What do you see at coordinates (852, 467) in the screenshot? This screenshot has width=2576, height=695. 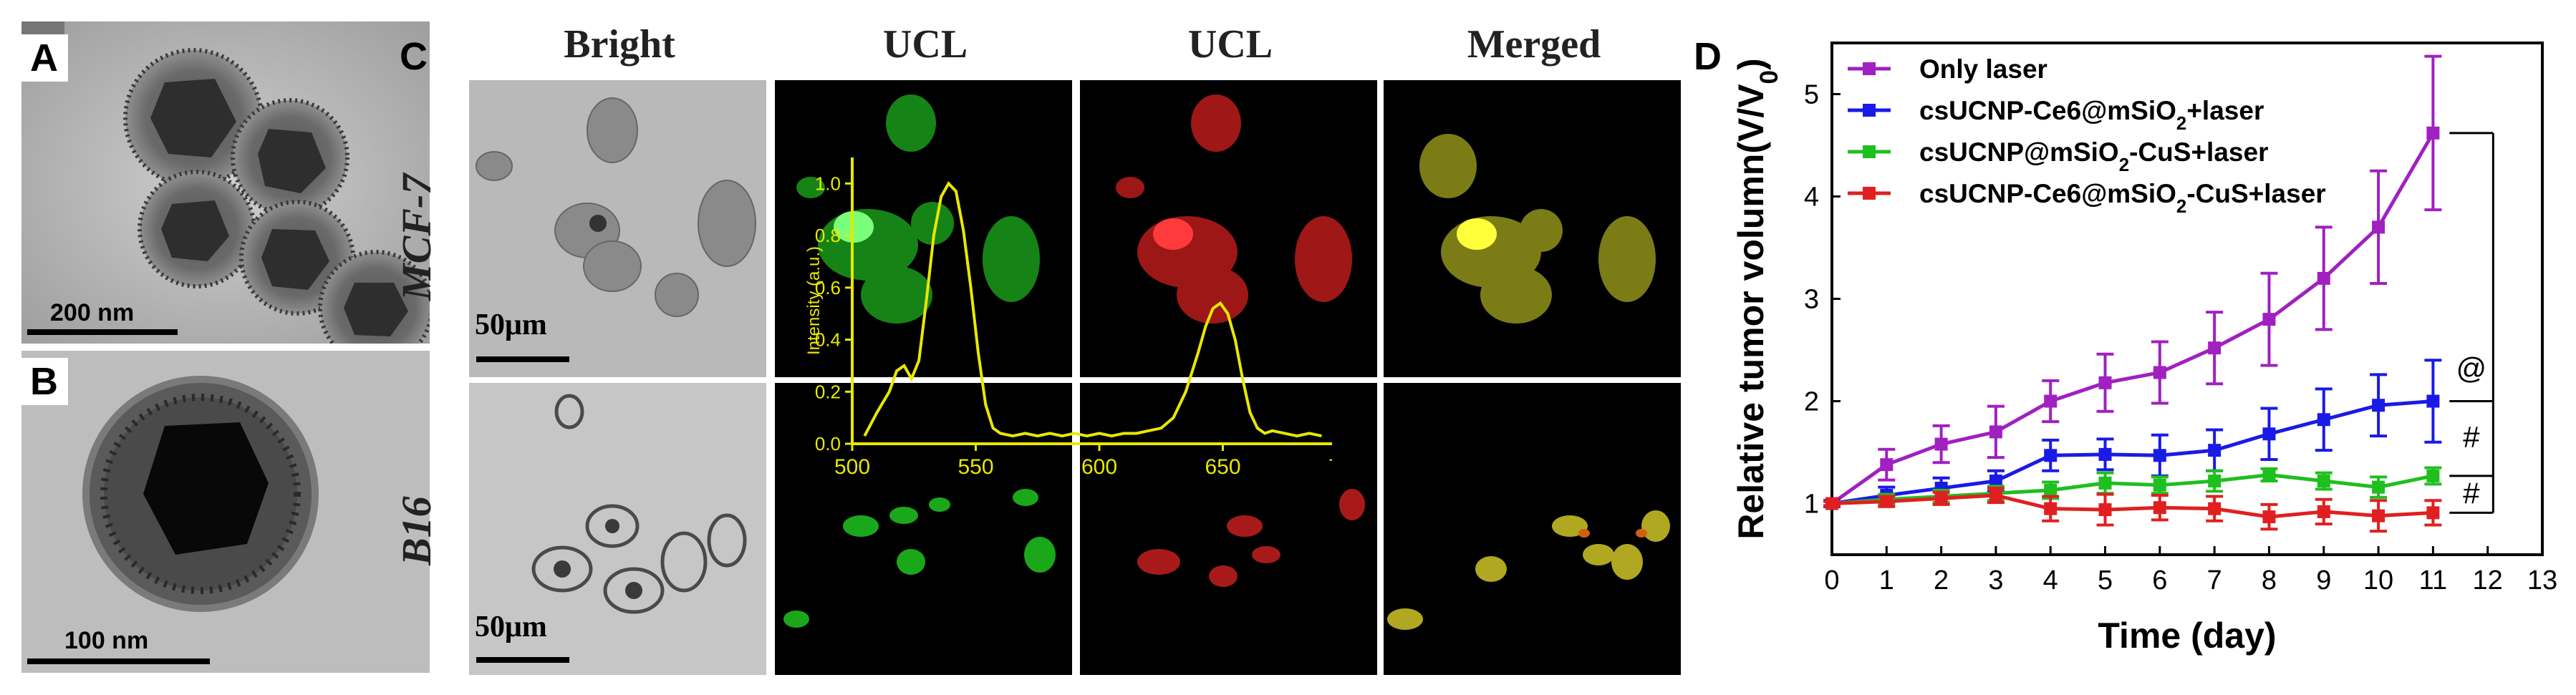 I see `inset-x-tick-label: 500` at bounding box center [852, 467].